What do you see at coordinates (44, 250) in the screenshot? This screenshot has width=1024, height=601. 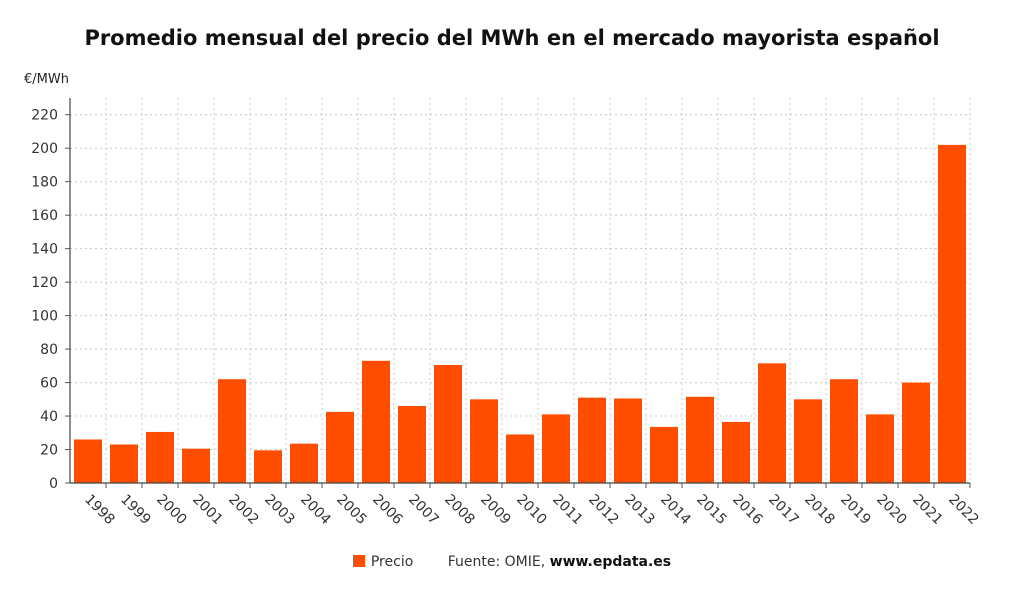 I see `y-tick-label: 140` at bounding box center [44, 250].